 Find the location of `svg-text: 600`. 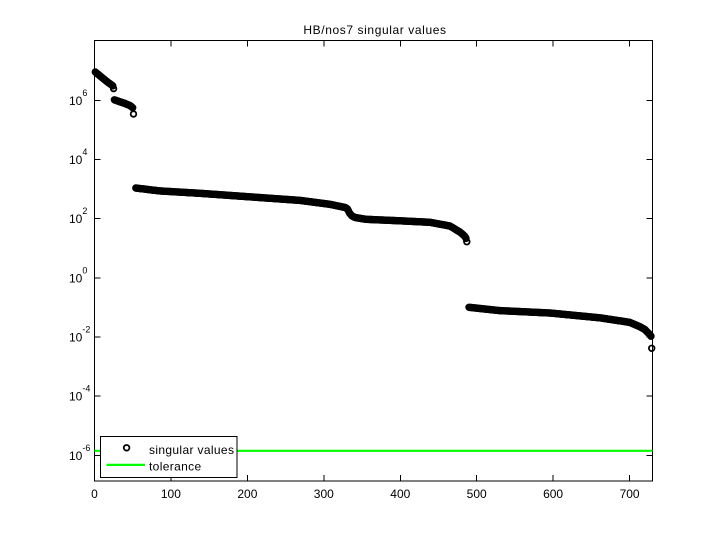

svg-text: 600 is located at coordinates (553, 494).